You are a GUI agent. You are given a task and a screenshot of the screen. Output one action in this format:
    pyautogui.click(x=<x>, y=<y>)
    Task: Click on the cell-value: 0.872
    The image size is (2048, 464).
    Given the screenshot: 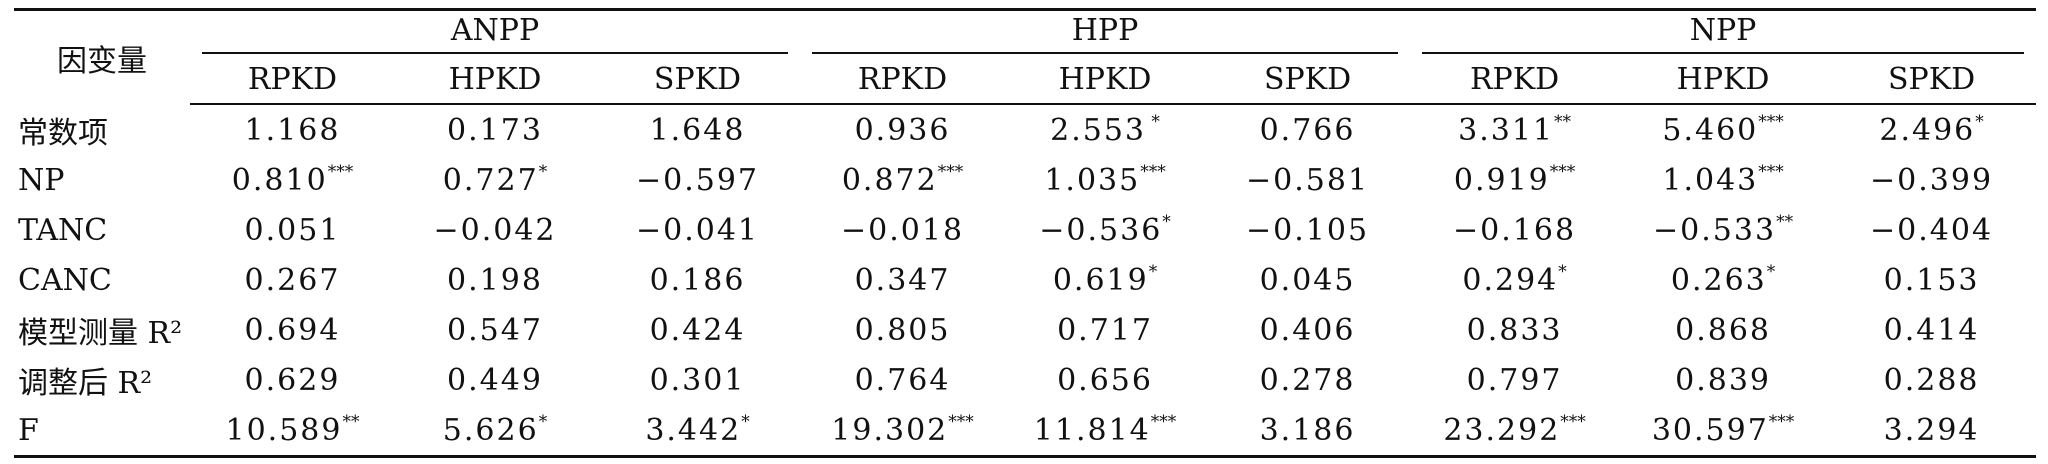 What is the action you would take?
    pyautogui.click(x=889, y=180)
    